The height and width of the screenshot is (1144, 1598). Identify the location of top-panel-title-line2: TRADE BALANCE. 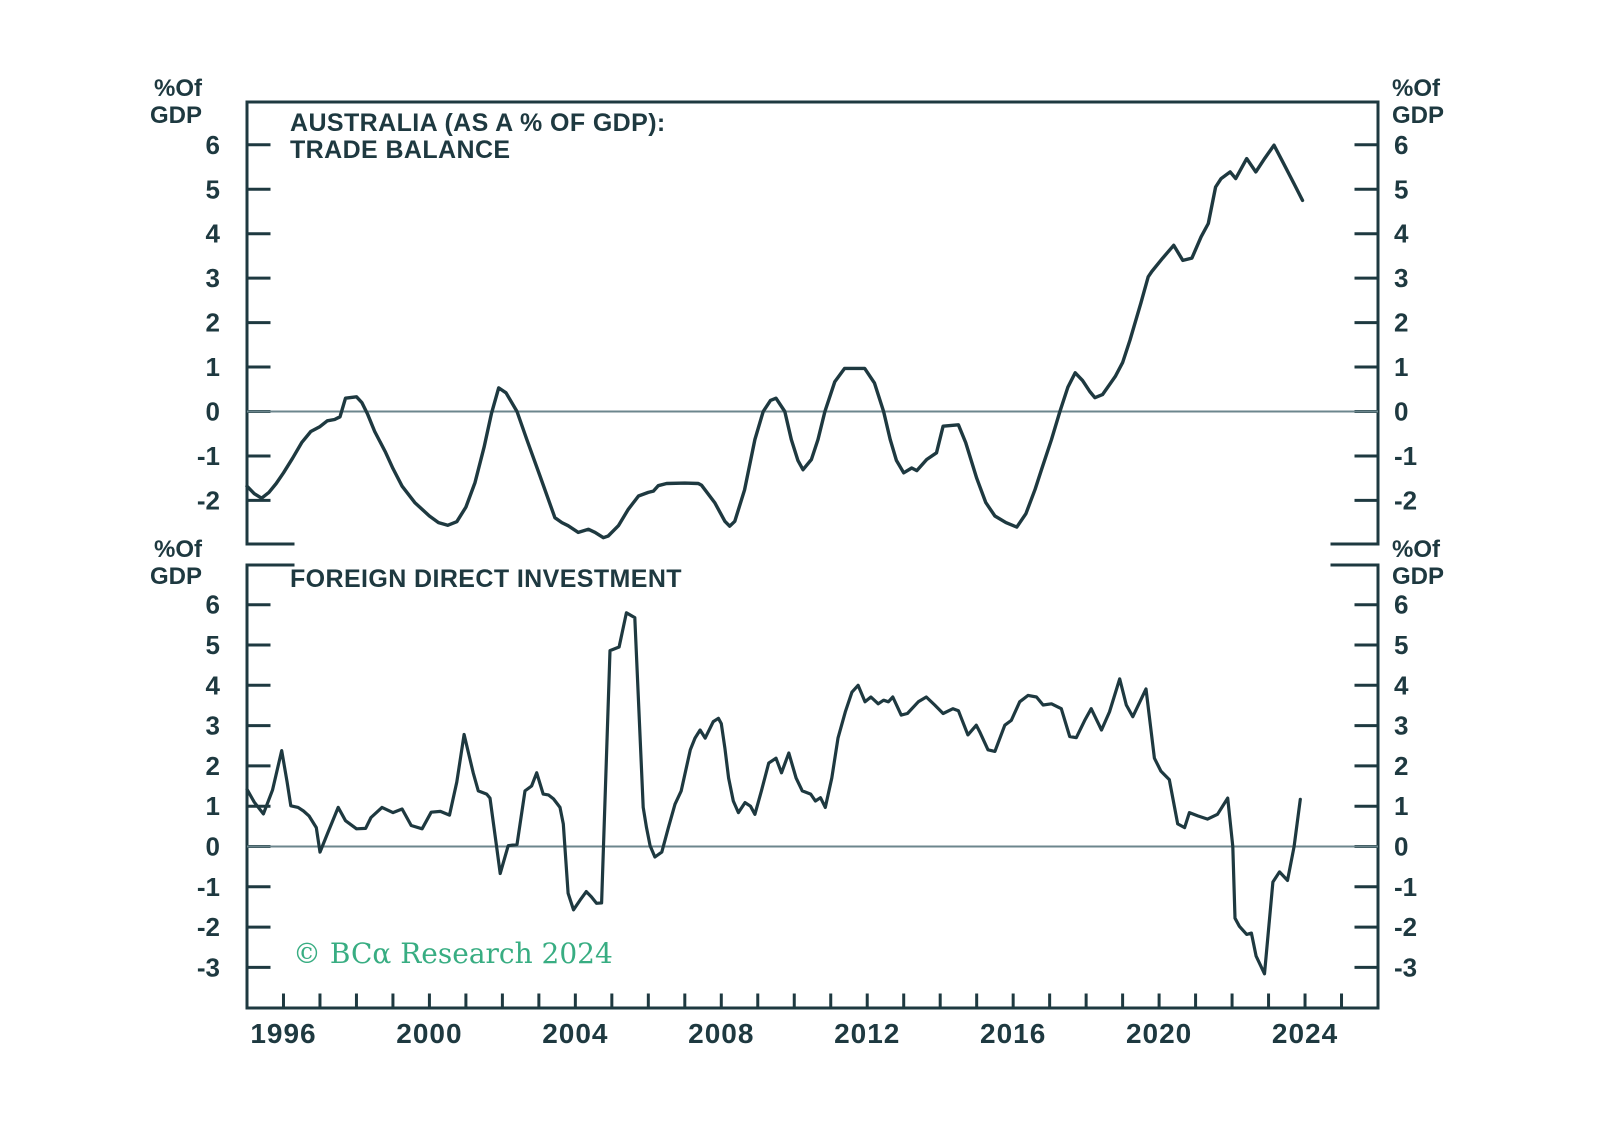
(400, 150).